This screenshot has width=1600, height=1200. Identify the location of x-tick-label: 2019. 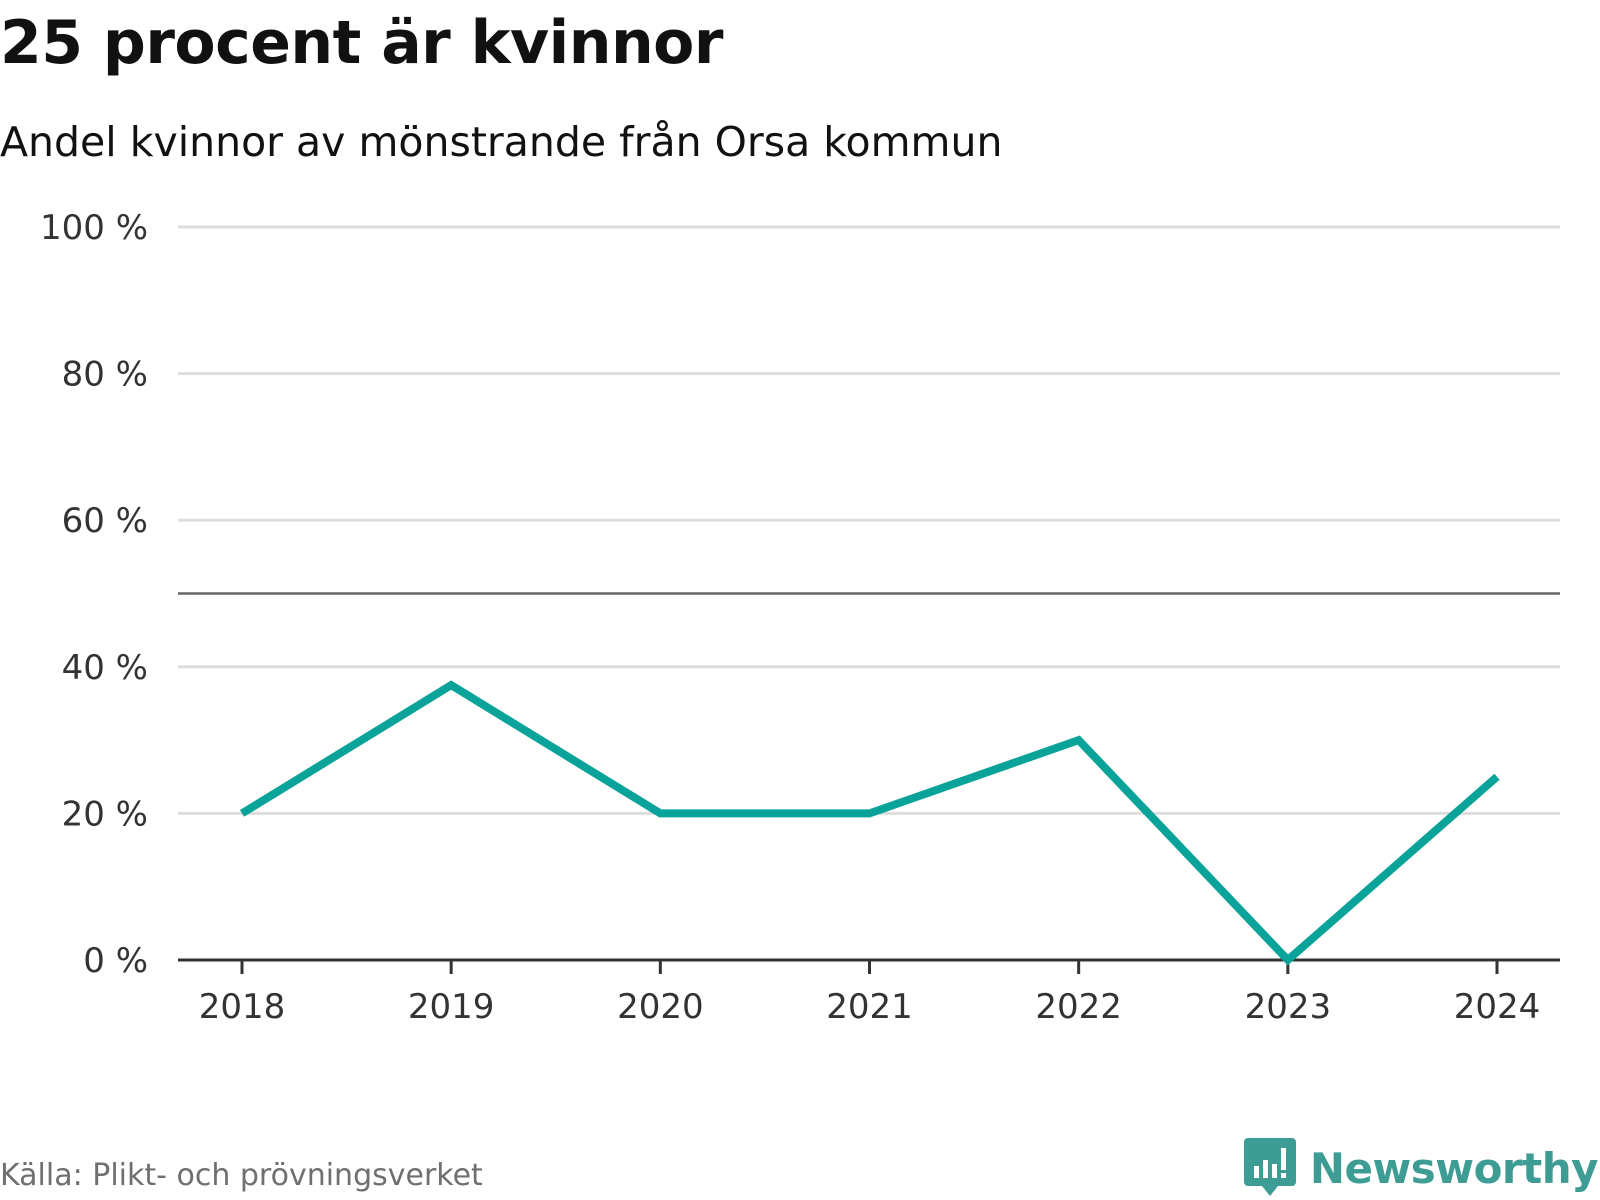
(451, 1007).